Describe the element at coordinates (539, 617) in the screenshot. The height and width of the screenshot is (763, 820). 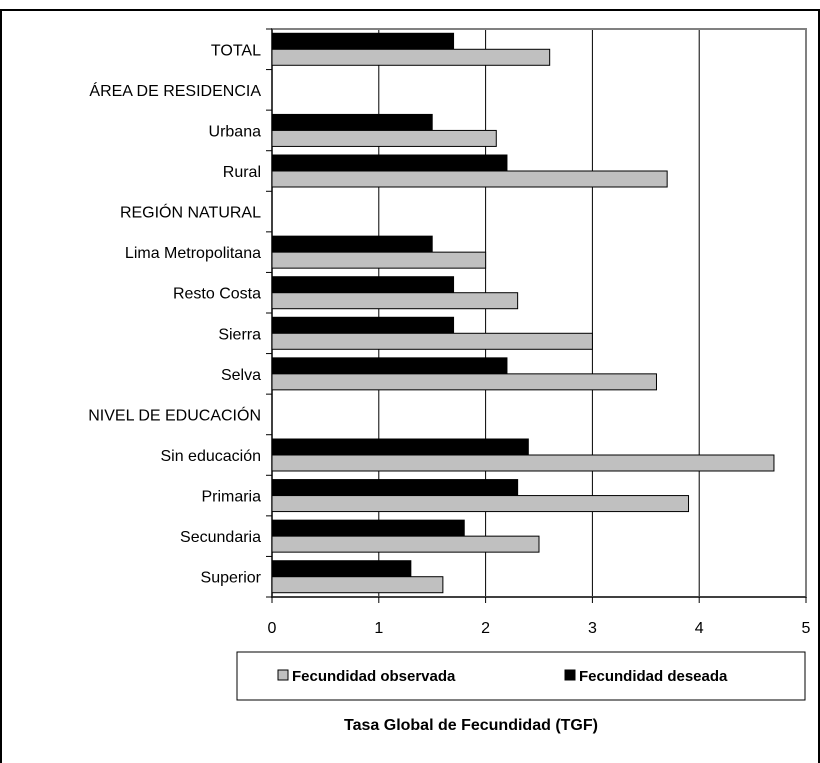
I see `x-axis-ticks: 0 1 2 3 4 5` at that location.